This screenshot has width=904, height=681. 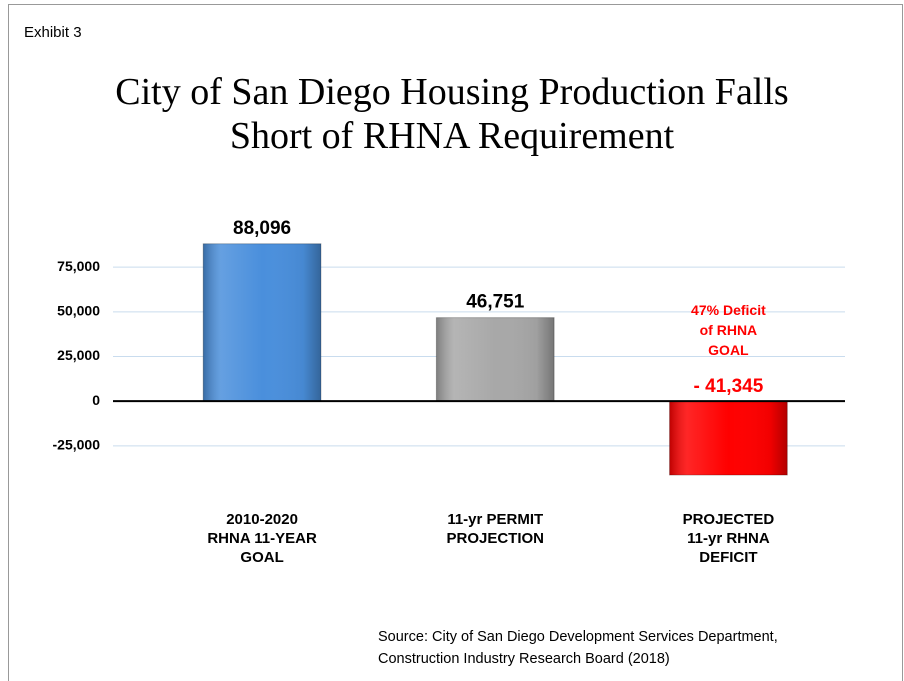 I want to click on y-tick-label: 0, so click(x=96, y=400).